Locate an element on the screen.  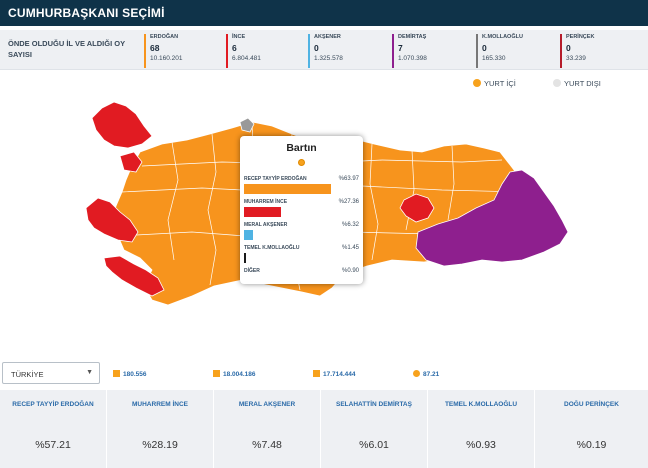
tooltip-candidate-pct: %63.97 is located at coordinates (348, 179).